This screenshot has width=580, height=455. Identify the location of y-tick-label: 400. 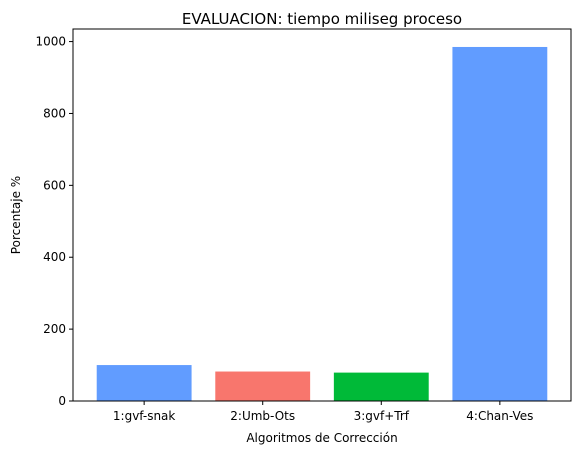
(54, 257).